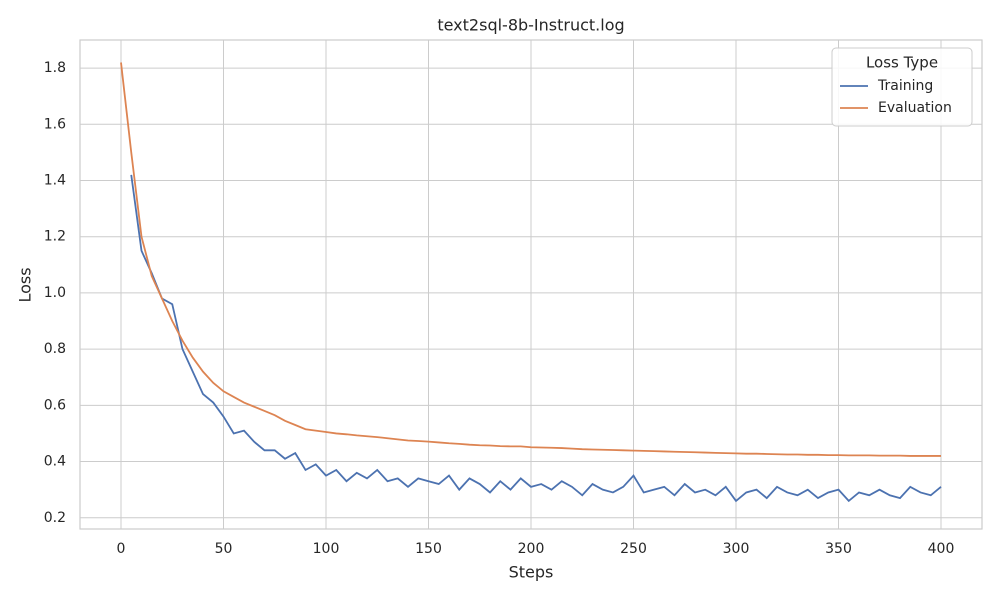 Image resolution: width=1000 pixels, height=600 pixels. I want to click on x-tick-label: 50, so click(224, 549).